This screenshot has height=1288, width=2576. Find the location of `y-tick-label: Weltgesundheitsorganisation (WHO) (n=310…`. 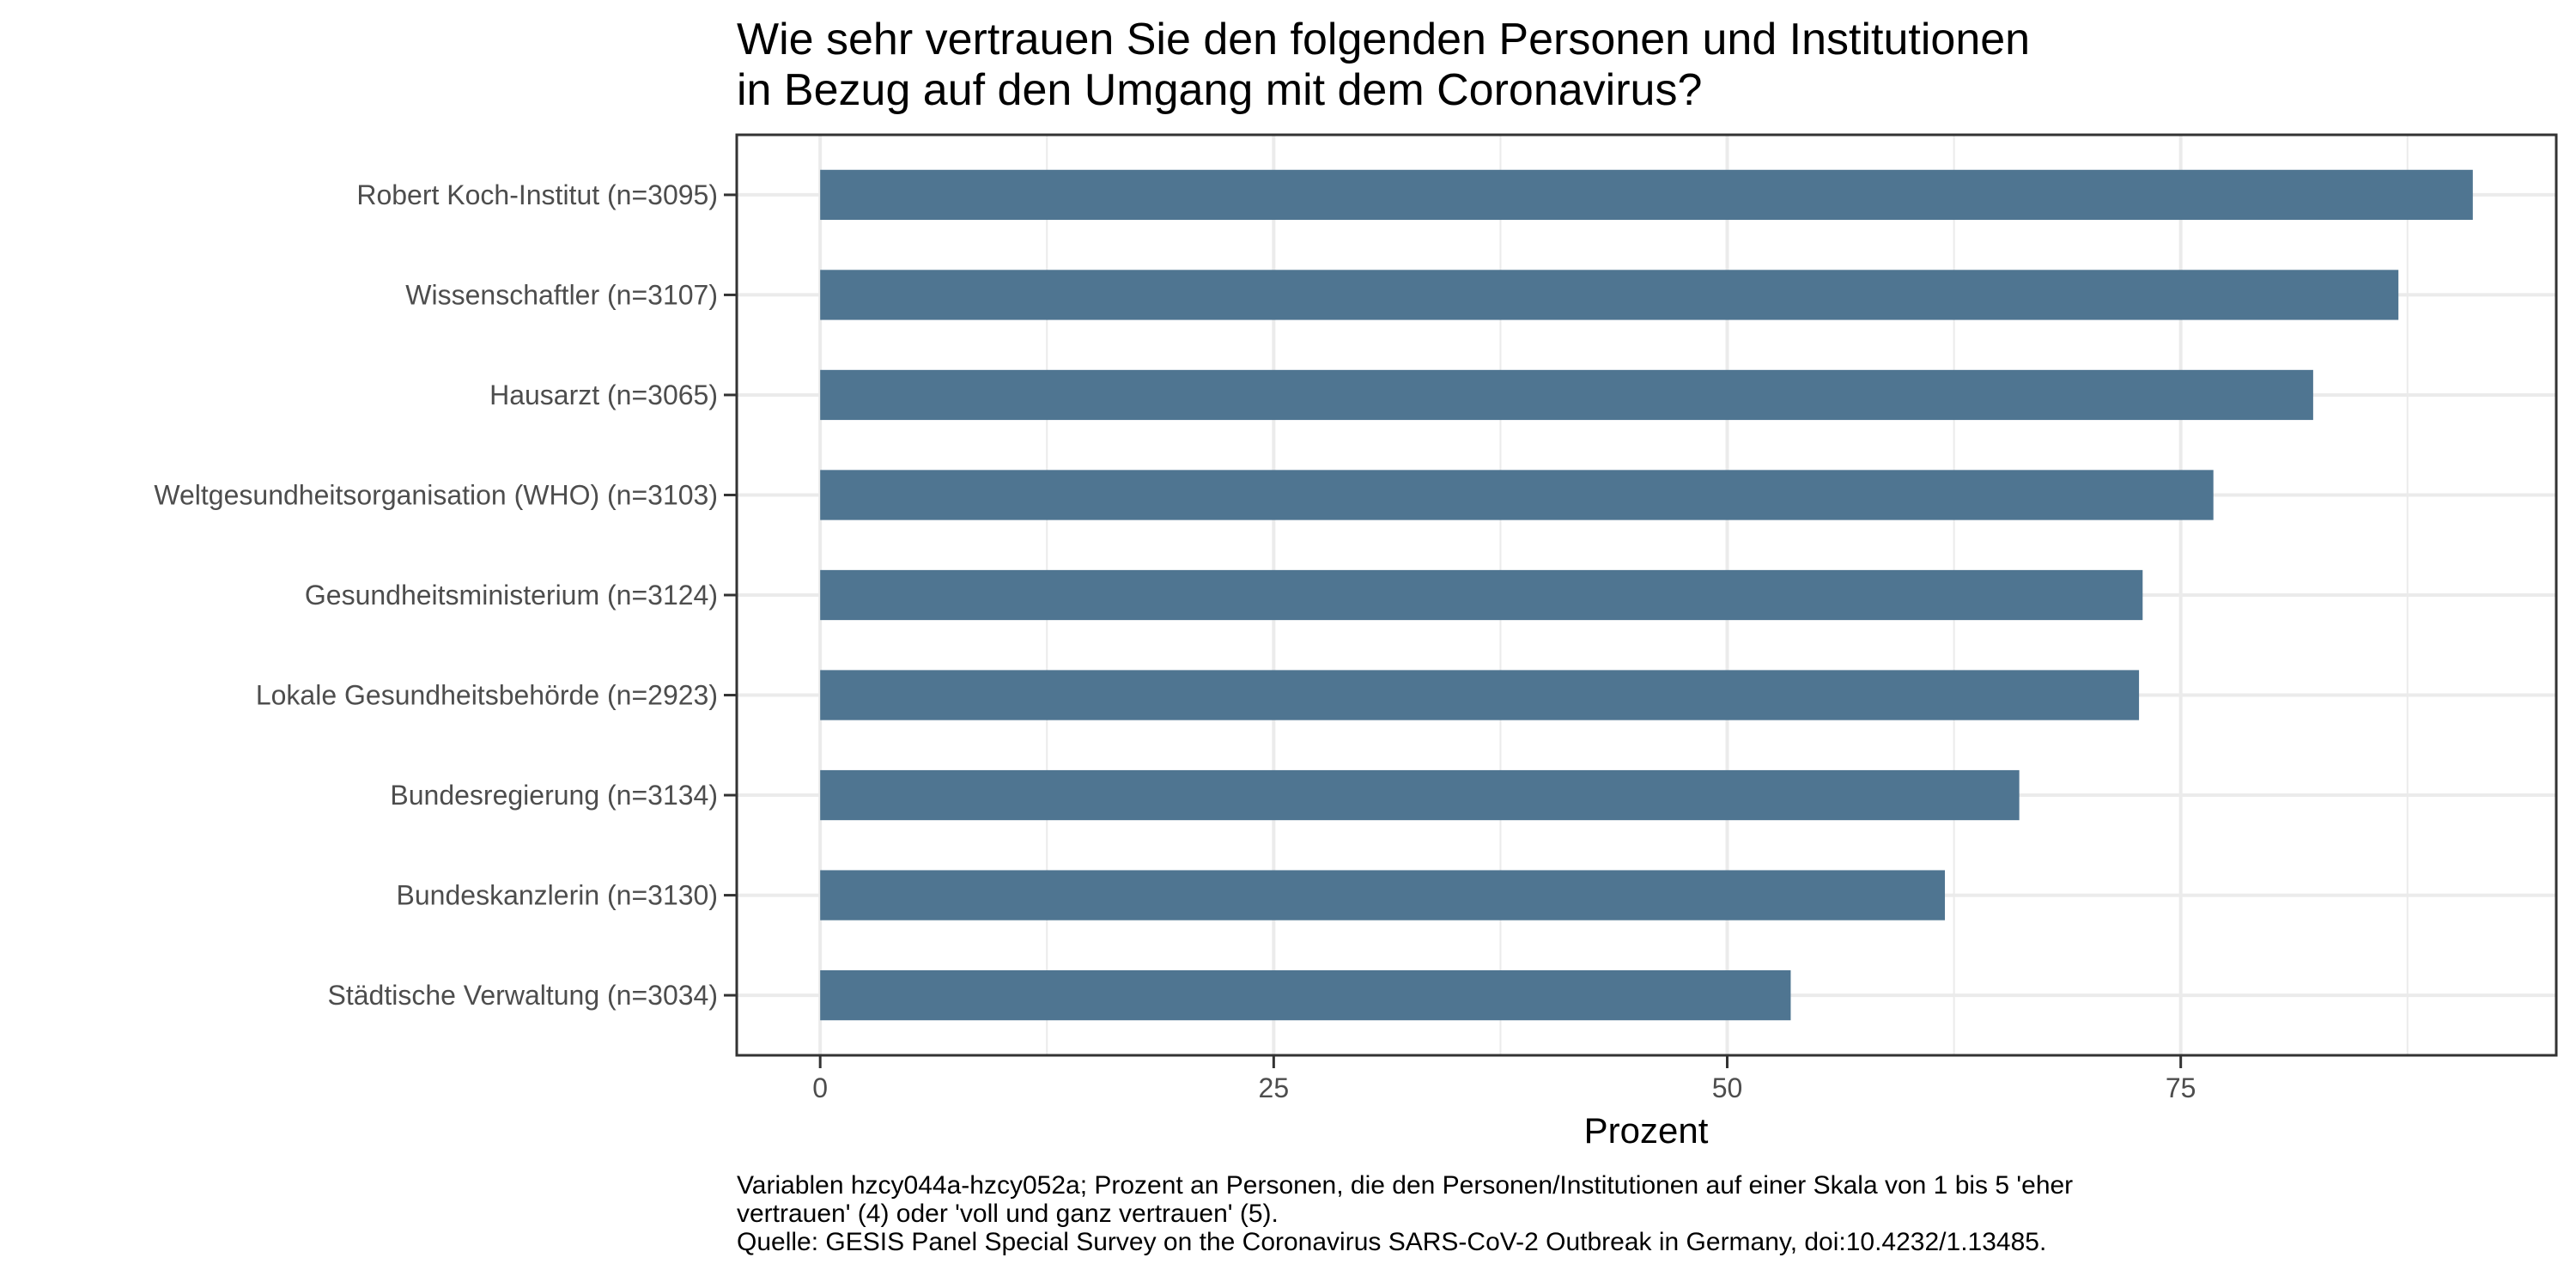

y-tick-label: Weltgesundheitsorganisation (WHO) (n=310… is located at coordinates (436, 494).